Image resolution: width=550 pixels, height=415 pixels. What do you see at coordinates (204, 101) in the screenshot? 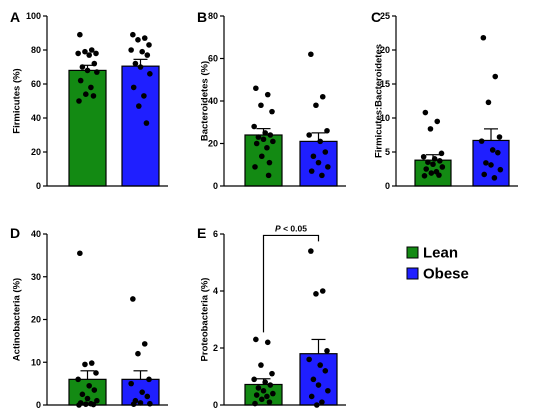
I see `y-axis-title: Bacteroidetes (%)` at bounding box center [204, 101].